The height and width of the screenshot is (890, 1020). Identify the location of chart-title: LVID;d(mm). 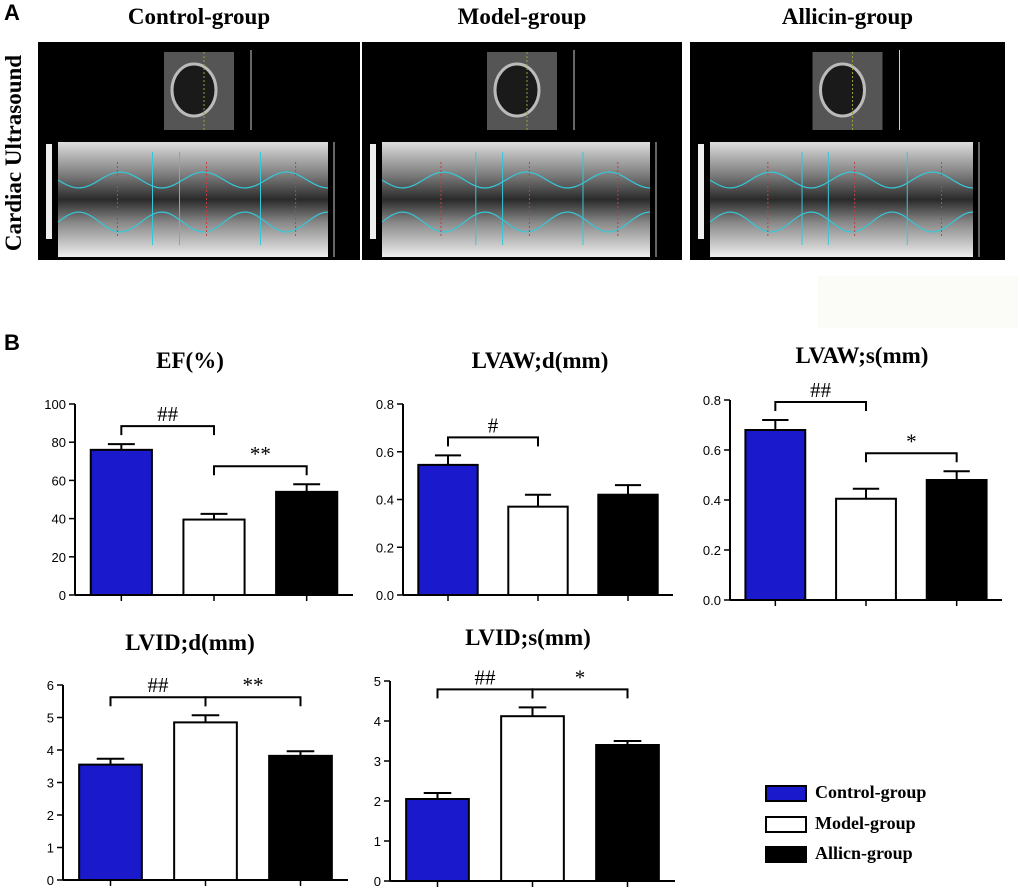
(190, 642).